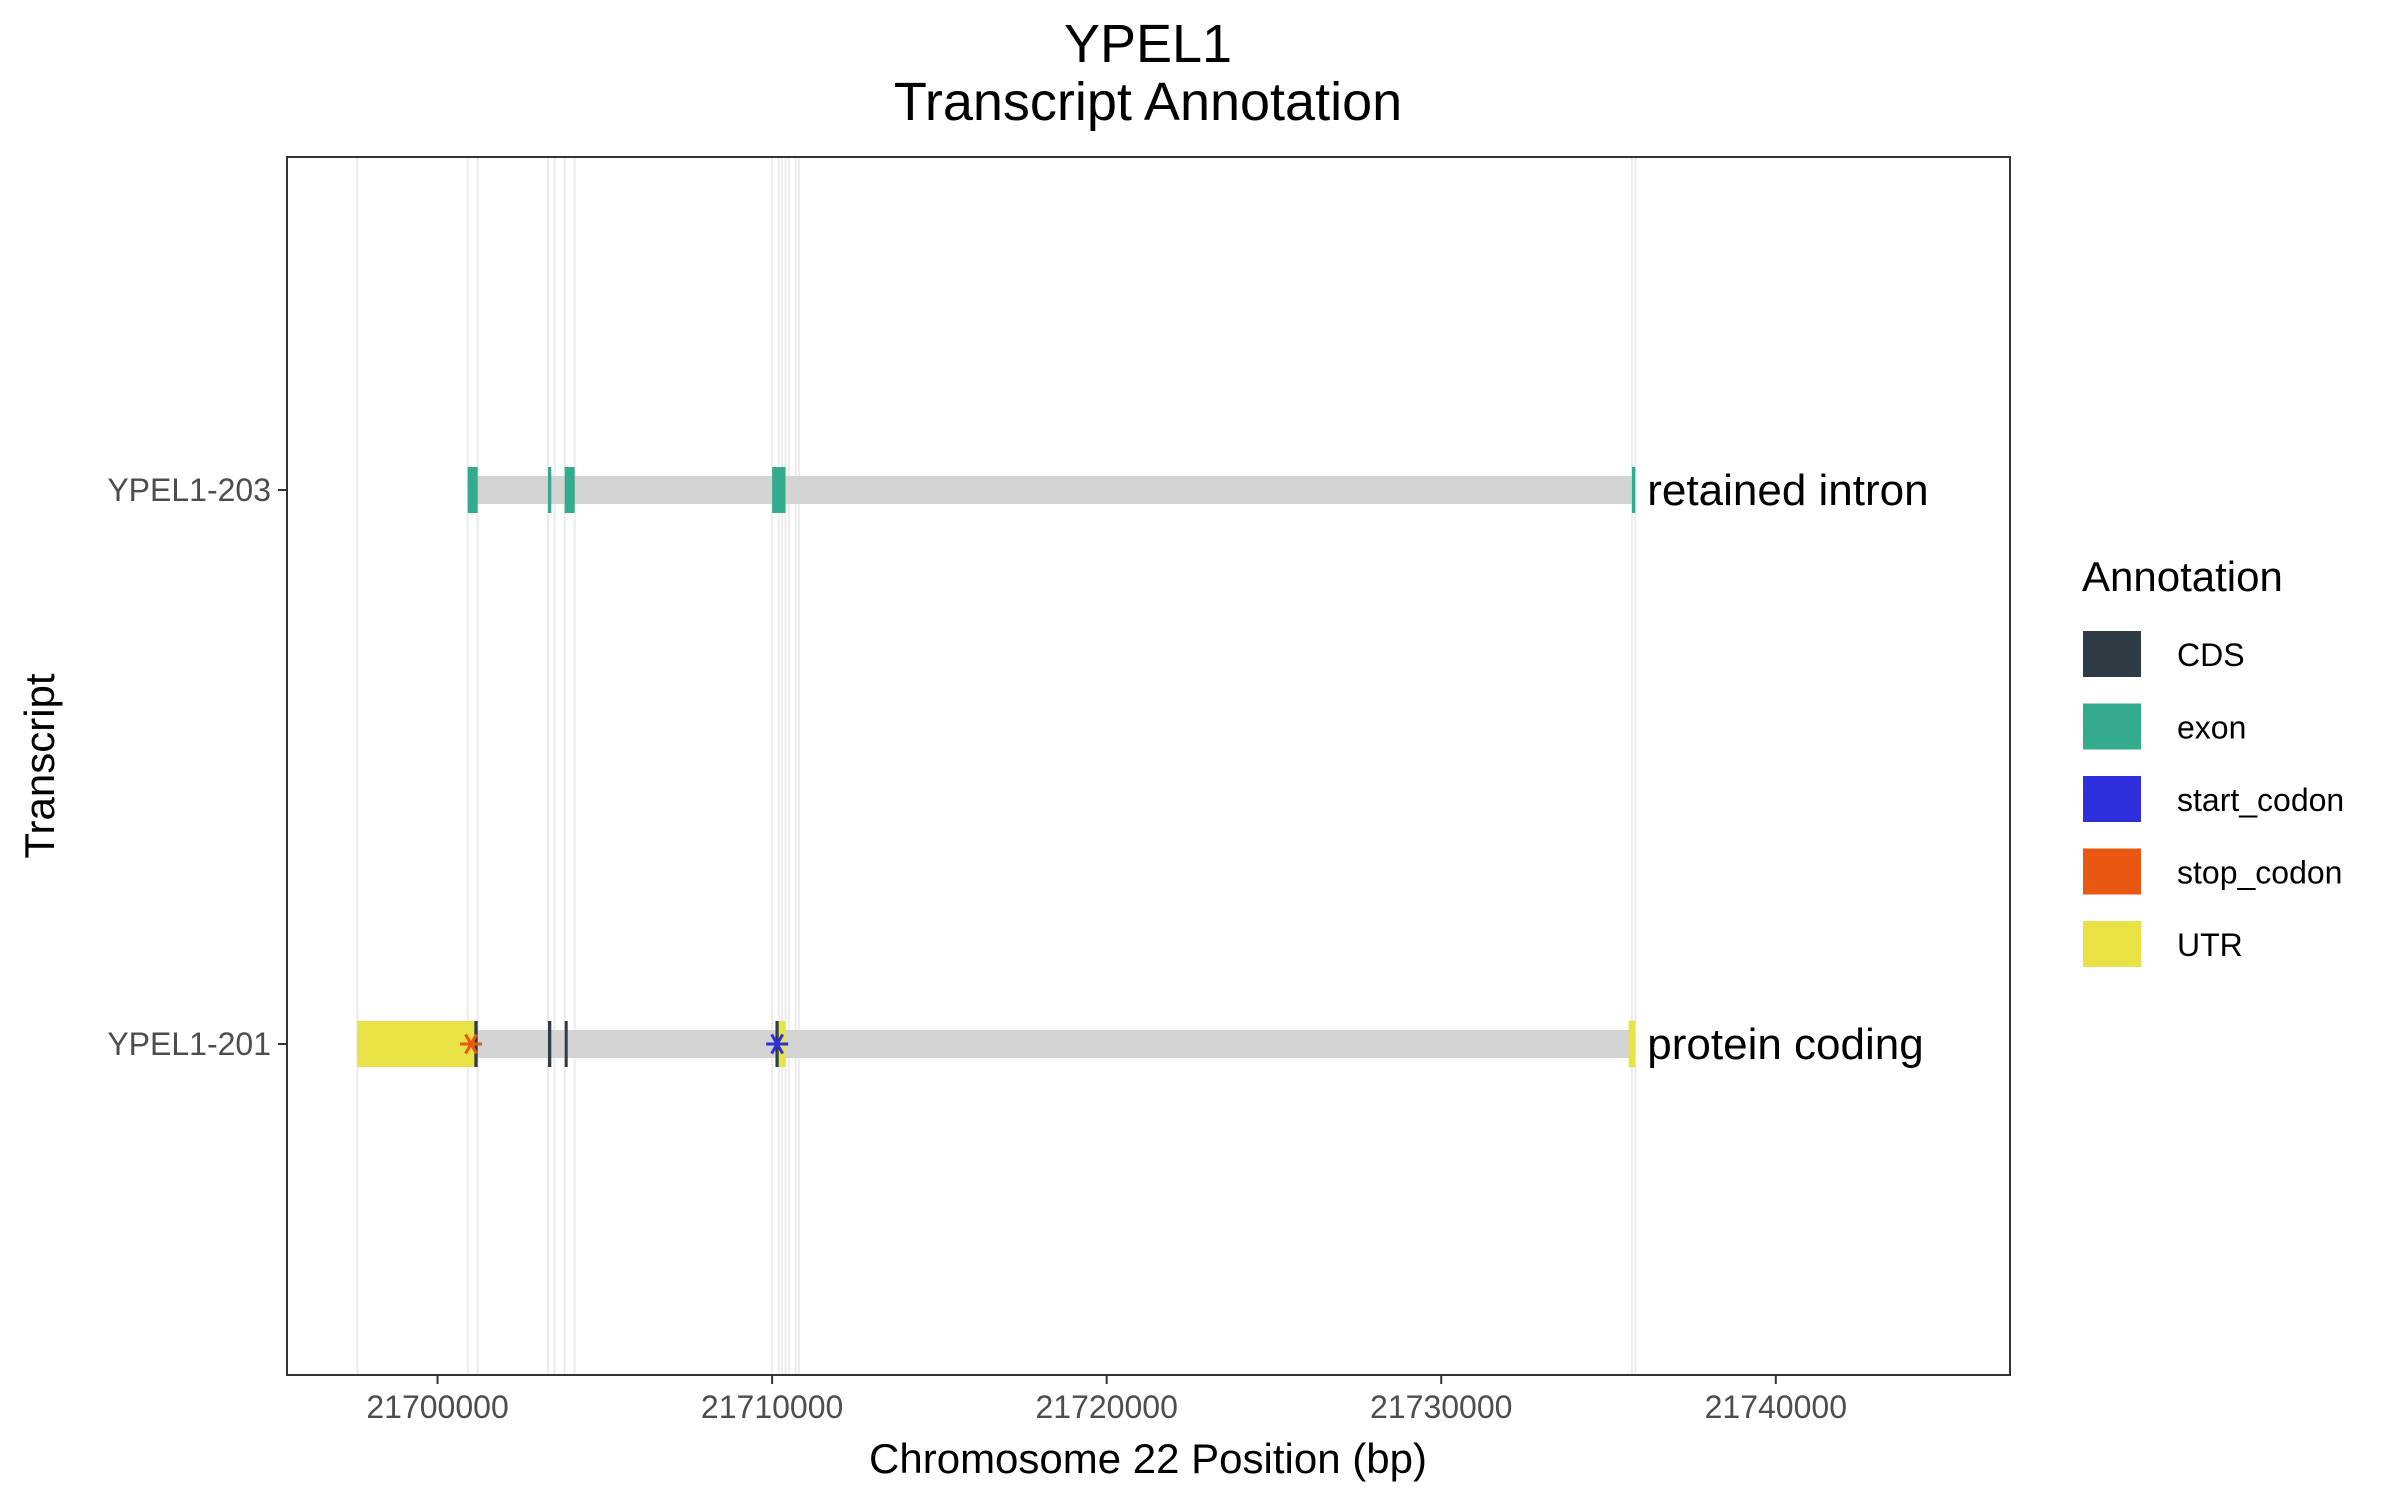 The width and height of the screenshot is (2400, 1500). What do you see at coordinates (2163, 944) in the screenshot?
I see `legend-item-utr: UTR` at bounding box center [2163, 944].